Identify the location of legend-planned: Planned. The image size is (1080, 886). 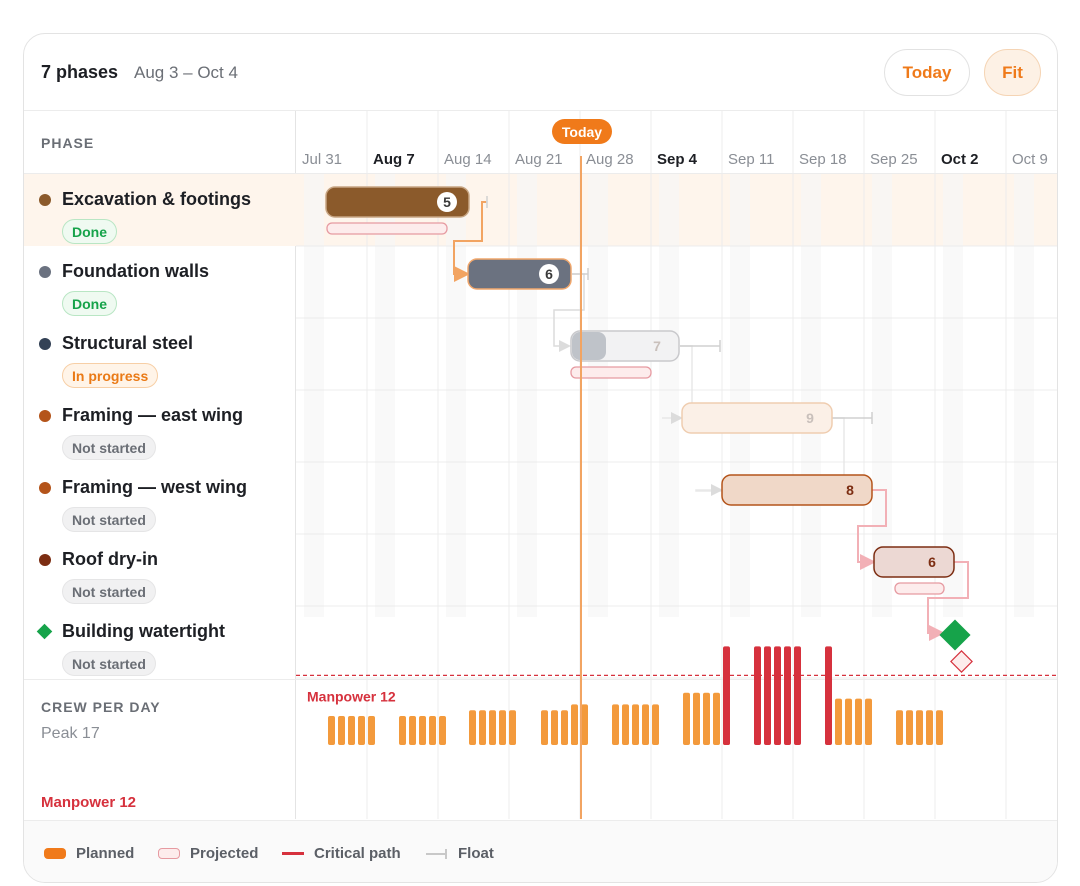
(89, 853).